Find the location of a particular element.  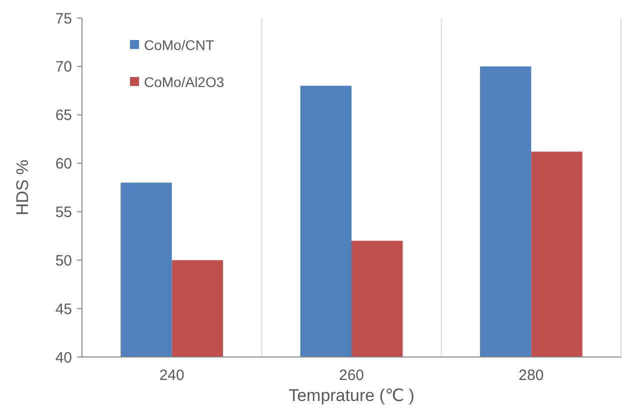

y-tick-label: 50 is located at coordinates (63, 261).